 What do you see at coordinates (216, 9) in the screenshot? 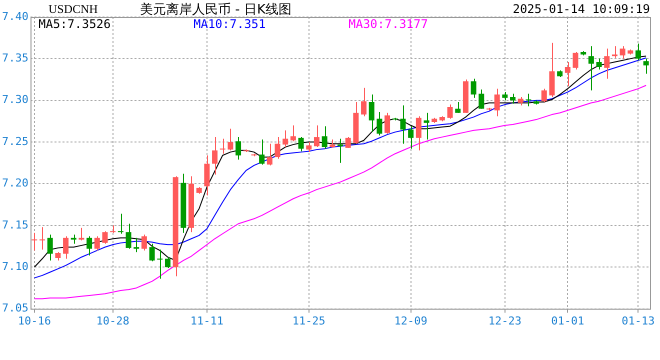
I see `chart-title: 美元离岸人民币 - 日K线图` at bounding box center [216, 9].